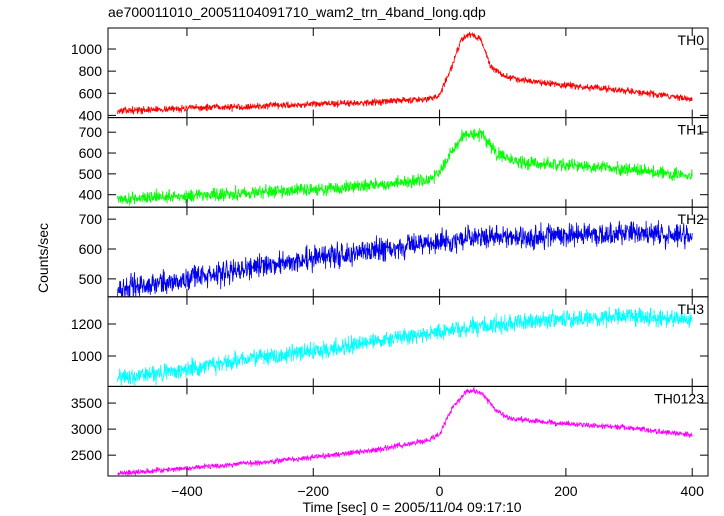 The width and height of the screenshot is (724, 516). Describe the element at coordinates (86, 324) in the screenshot. I see `y-tick-label: 1200` at that location.